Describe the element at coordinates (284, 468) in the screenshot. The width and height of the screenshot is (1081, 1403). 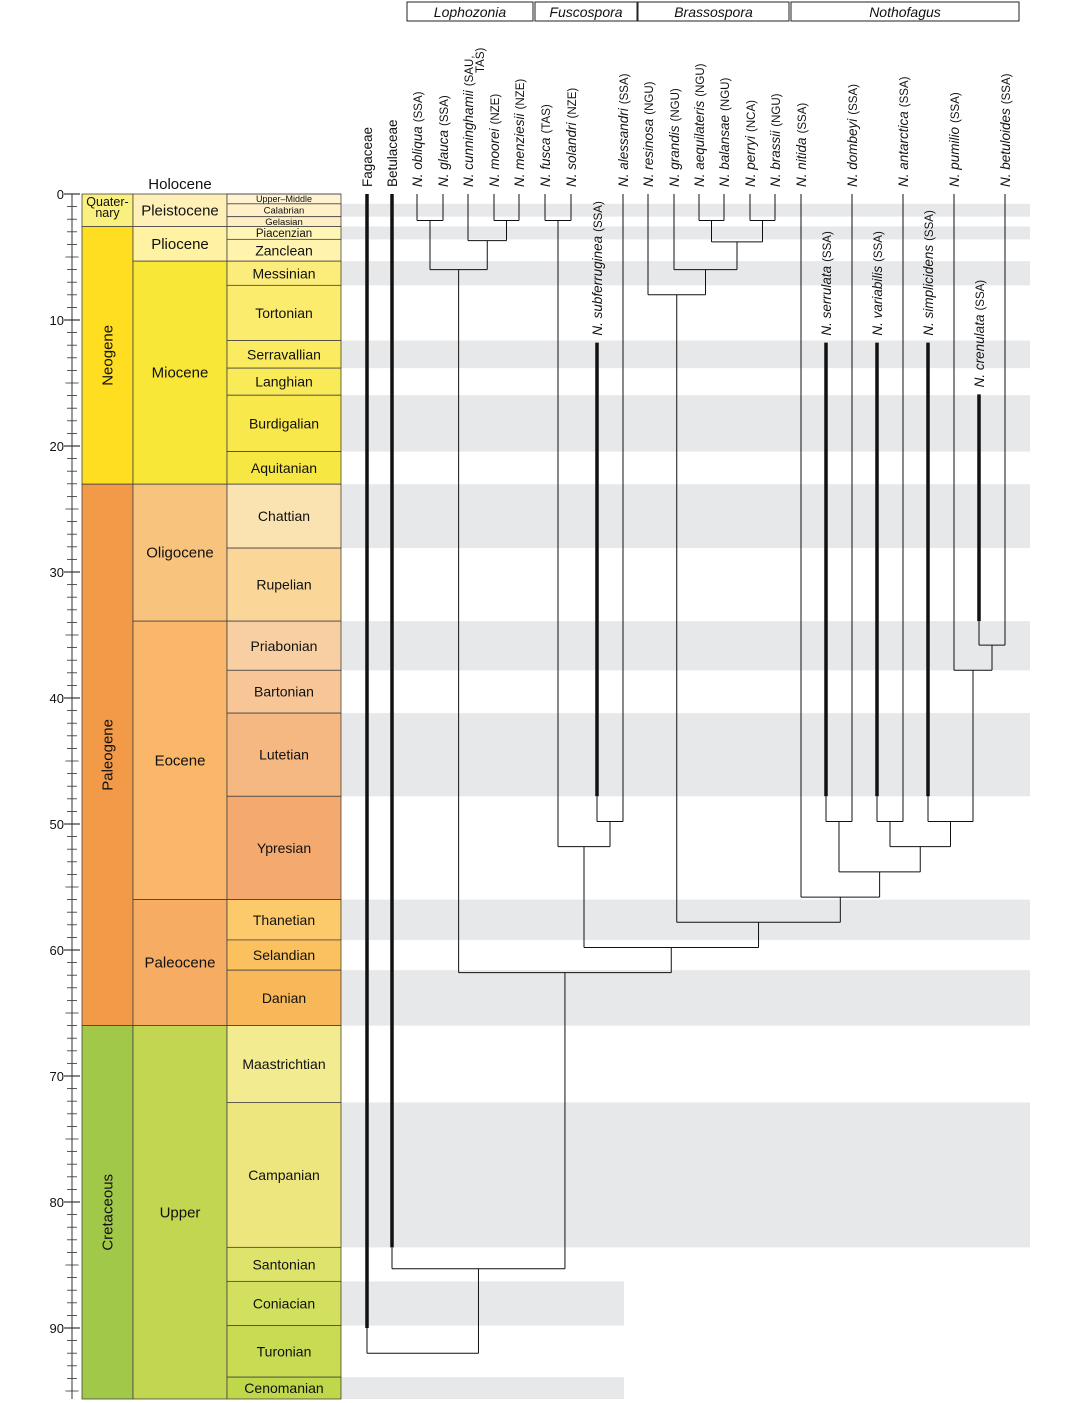
I see `stage-label: Aquitanian` at that location.